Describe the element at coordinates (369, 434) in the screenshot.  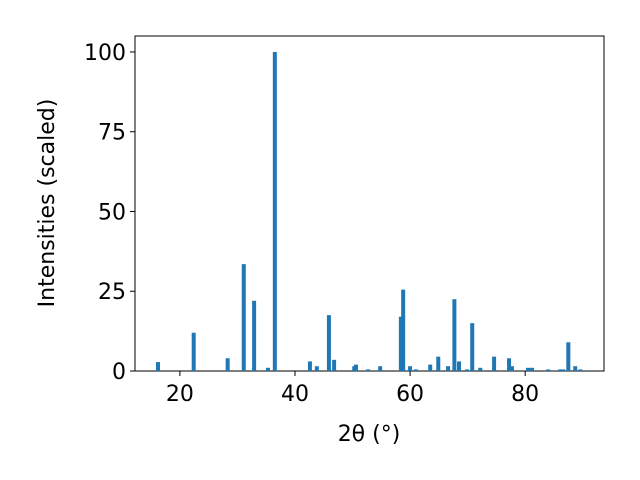
I see `x-axis-label: 2θ (°)` at that location.